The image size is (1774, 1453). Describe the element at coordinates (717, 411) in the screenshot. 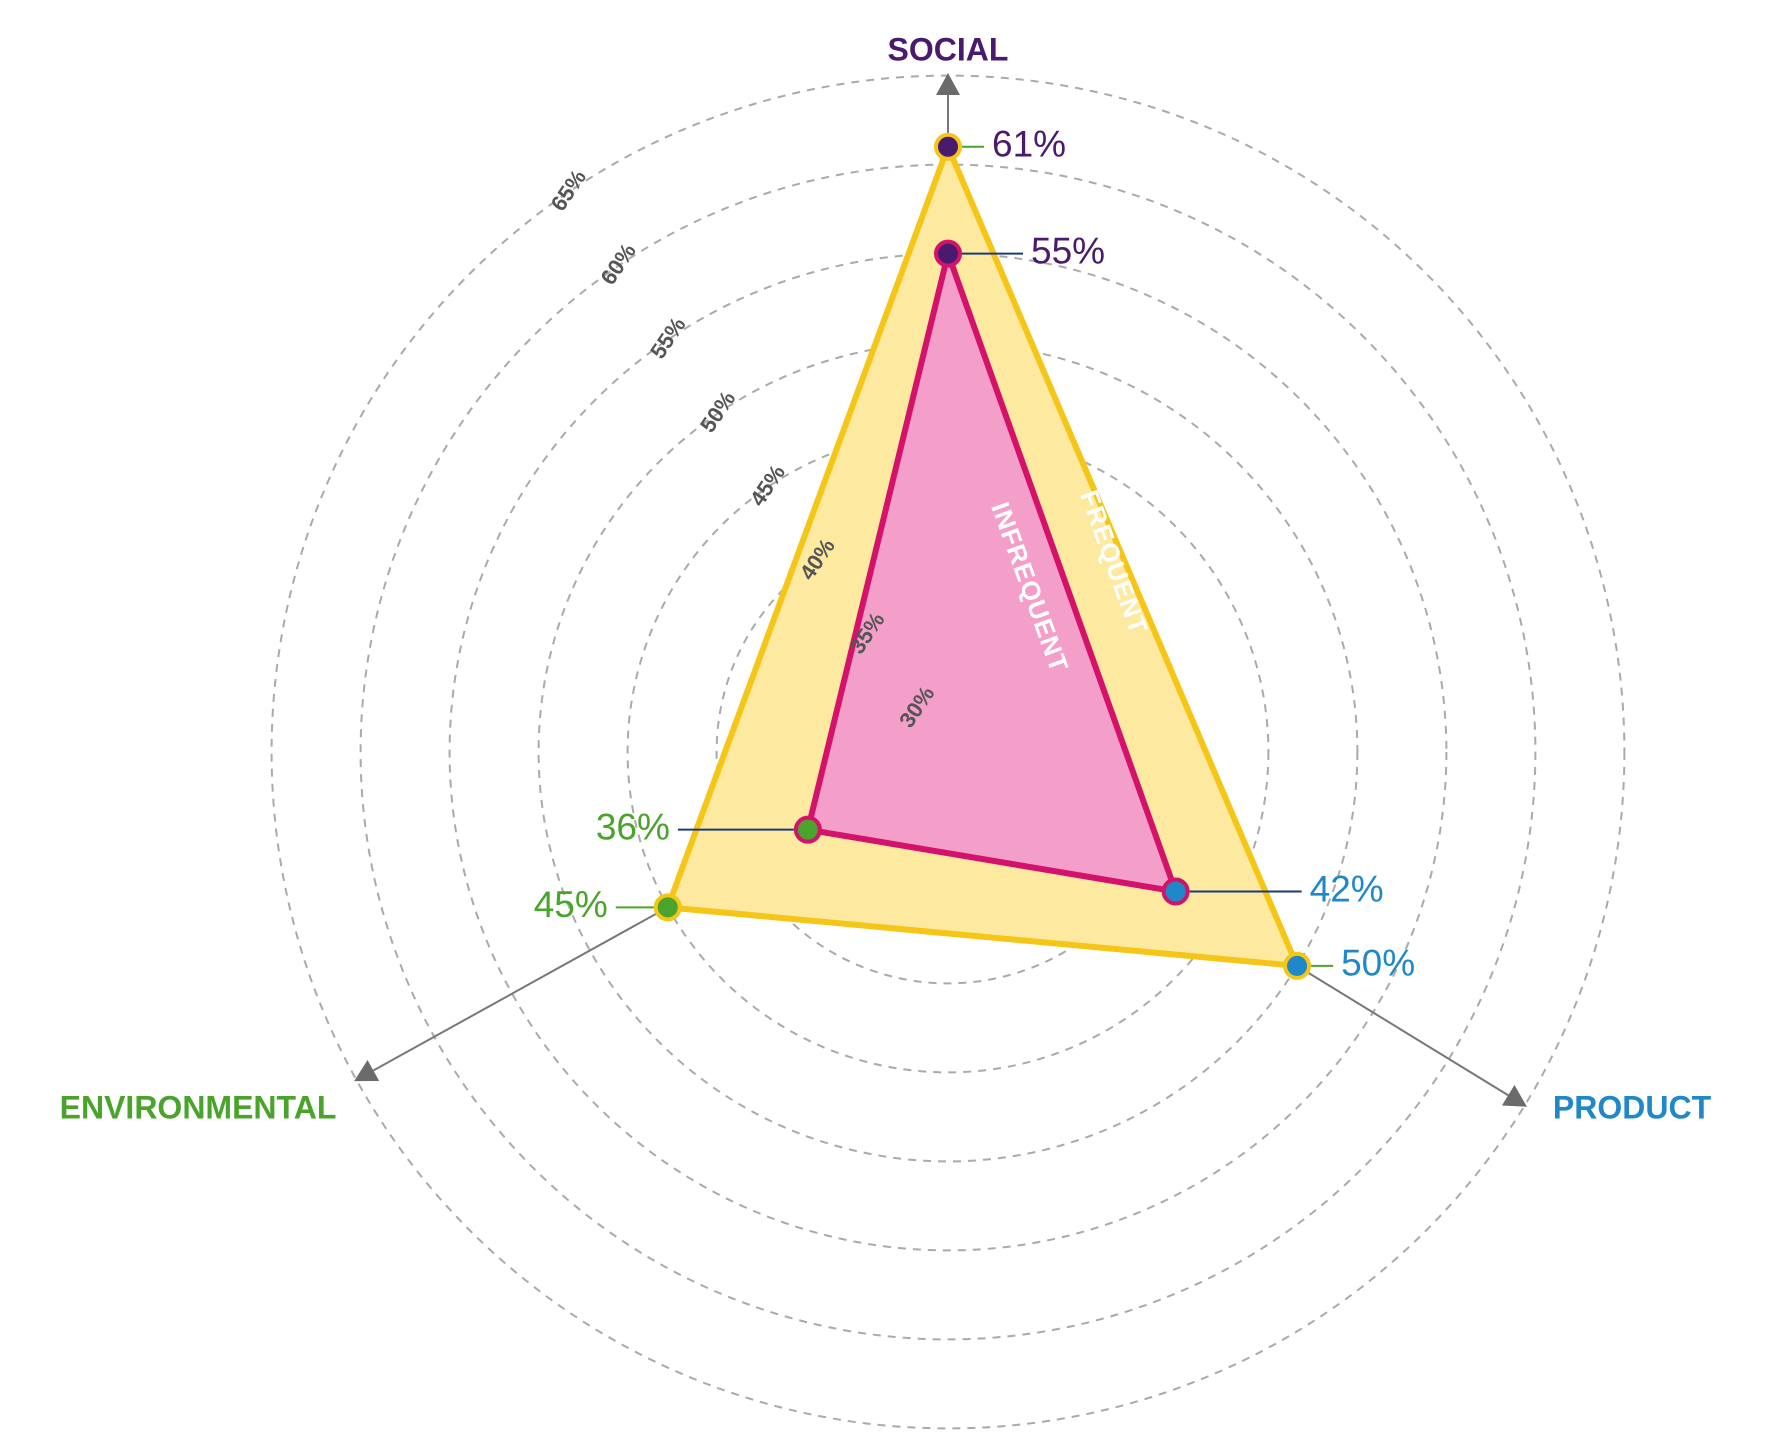

I see `ring-label-50: 50%` at that location.